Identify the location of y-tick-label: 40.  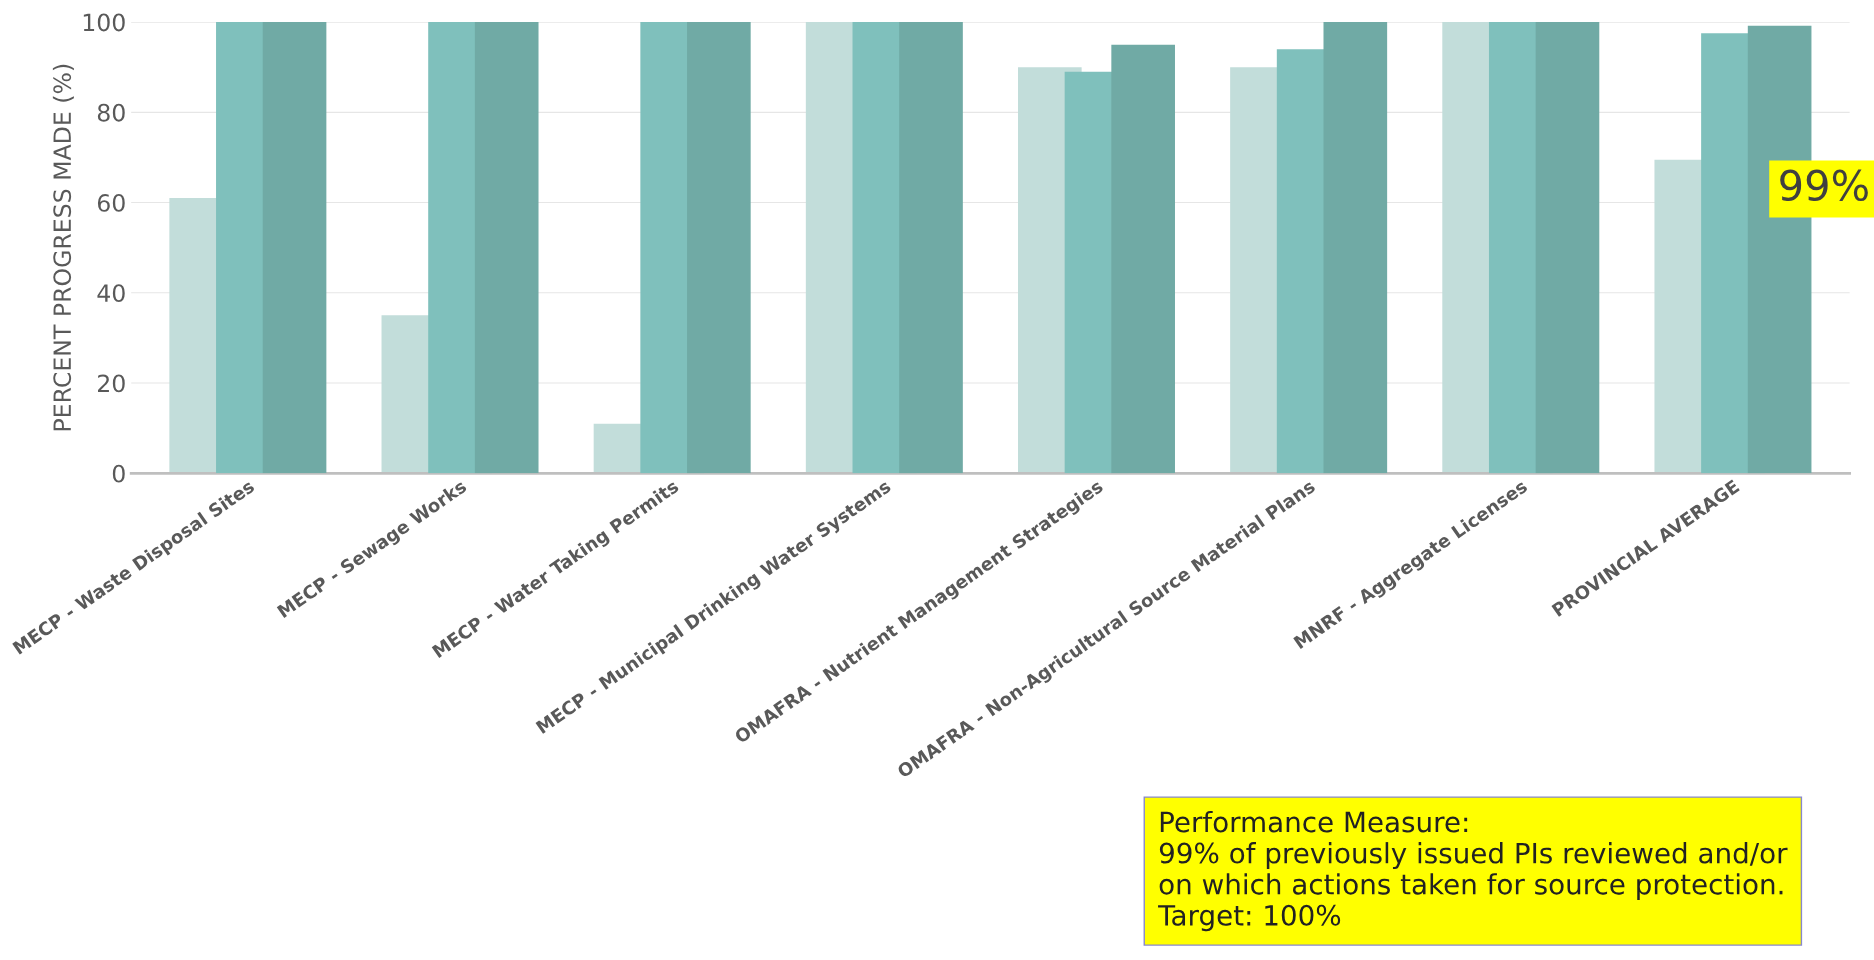
(111, 293).